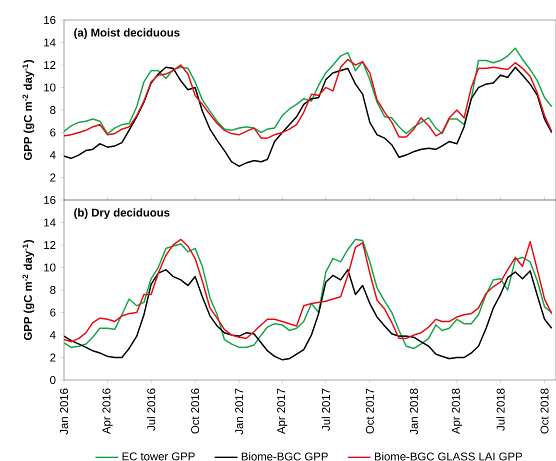 The height and width of the screenshot is (461, 556). Describe the element at coordinates (326, 409) in the screenshot. I see `x-tick-label: Jul 2017` at that location.